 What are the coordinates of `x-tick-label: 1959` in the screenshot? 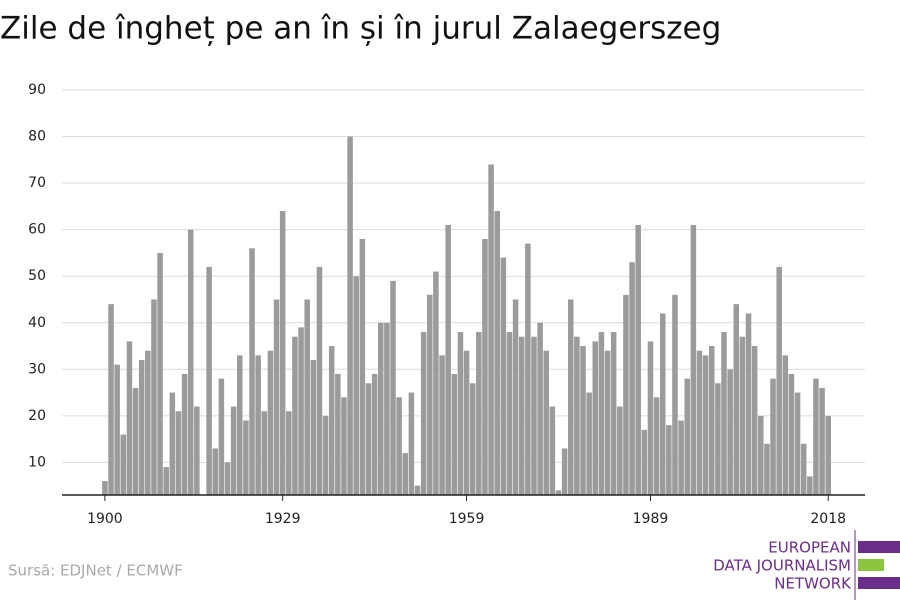 It's located at (467, 519).